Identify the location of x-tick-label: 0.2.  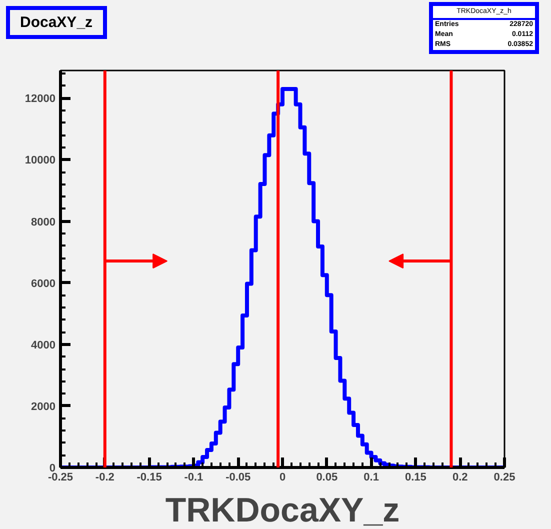
(460, 478).